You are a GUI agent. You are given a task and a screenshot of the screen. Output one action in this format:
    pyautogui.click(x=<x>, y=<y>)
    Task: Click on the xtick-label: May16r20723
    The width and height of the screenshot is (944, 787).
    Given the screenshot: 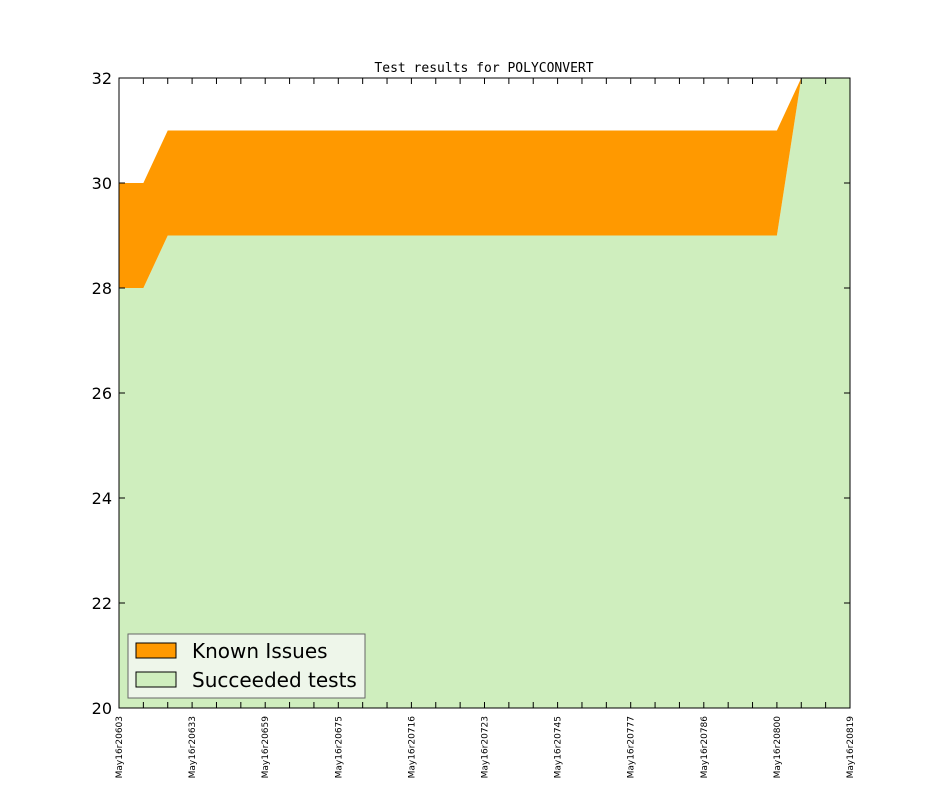 What is the action you would take?
    pyautogui.click(x=486, y=747)
    